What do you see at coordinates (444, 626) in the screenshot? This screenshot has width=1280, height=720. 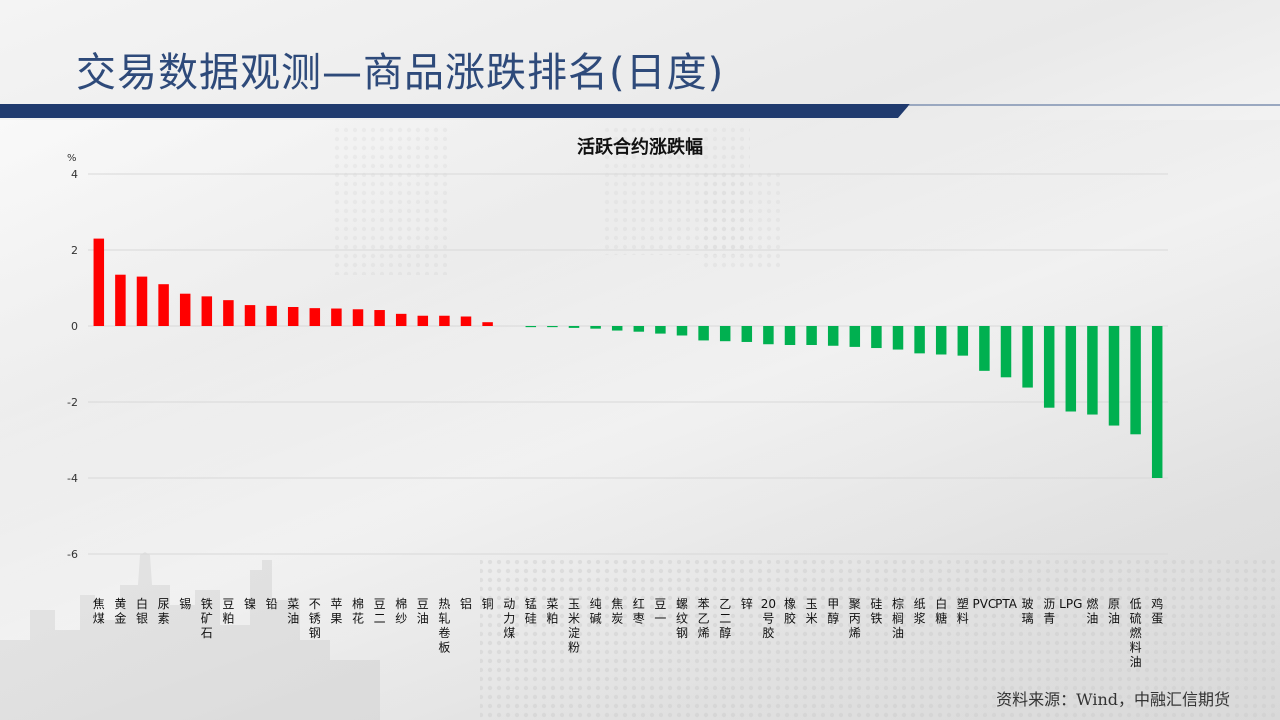 I see `x-tick-label: 热轧卷板` at bounding box center [444, 626].